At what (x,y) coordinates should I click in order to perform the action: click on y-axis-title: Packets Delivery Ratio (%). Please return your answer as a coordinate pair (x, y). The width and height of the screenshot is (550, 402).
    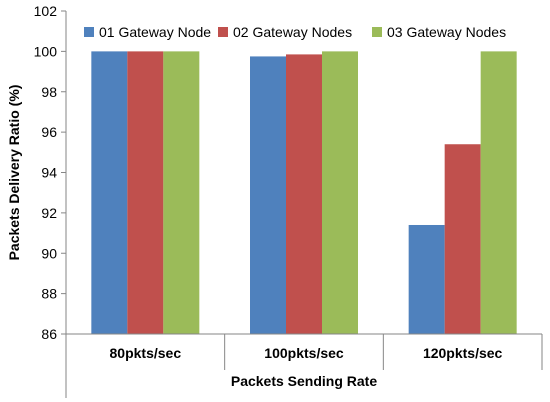
    Looking at the image, I should click on (14, 173).